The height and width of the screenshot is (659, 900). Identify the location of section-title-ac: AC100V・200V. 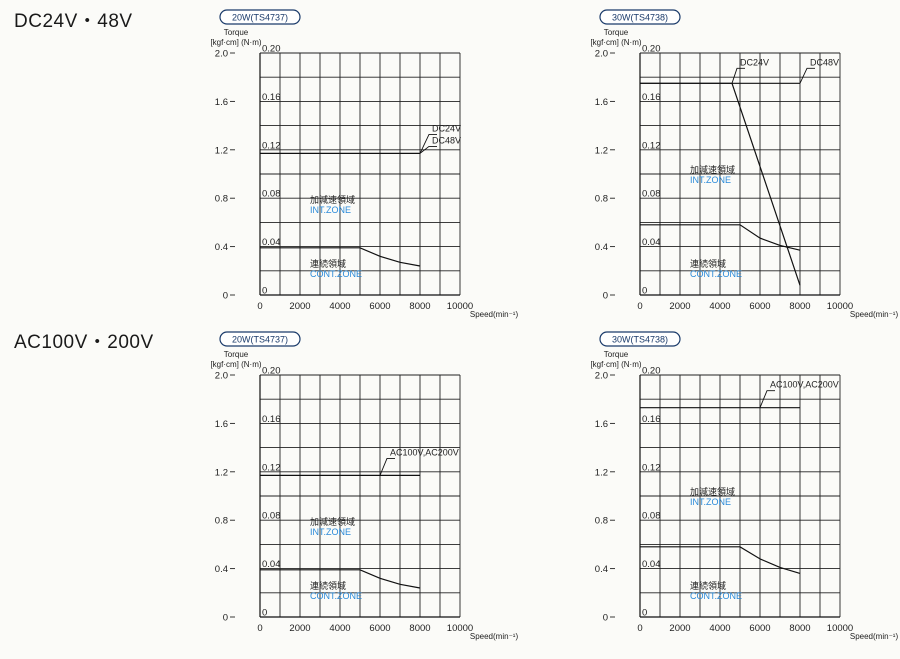
(84, 342).